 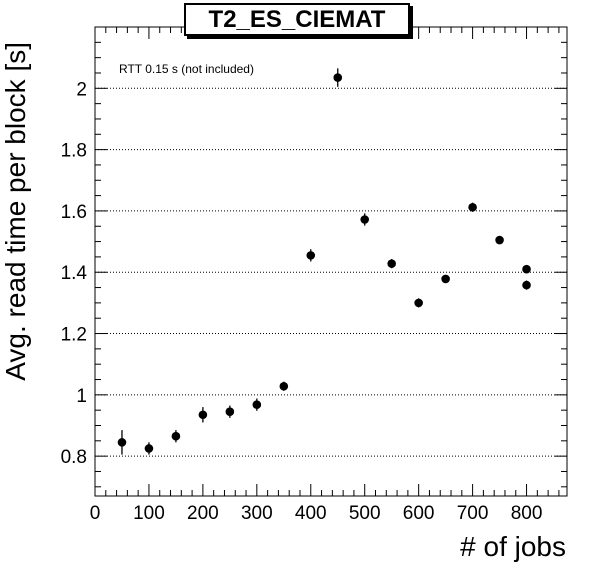 What do you see at coordinates (74, 273) in the screenshot?
I see `y-tick-label: 1.4` at bounding box center [74, 273].